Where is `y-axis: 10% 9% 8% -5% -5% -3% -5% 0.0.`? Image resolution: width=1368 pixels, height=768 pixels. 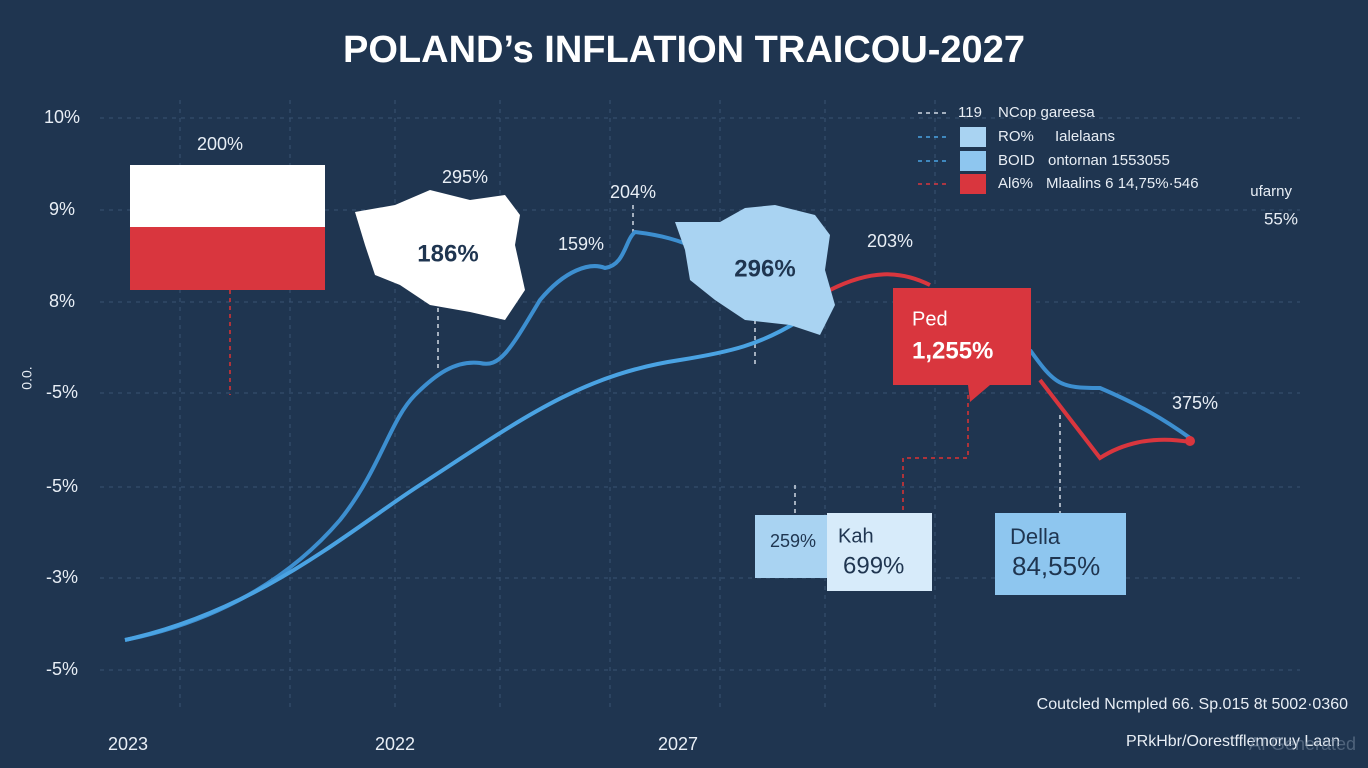
y-axis: 10% 9% 8% -5% -5% -3% -5% 0.0. is located at coordinates (49, 393).